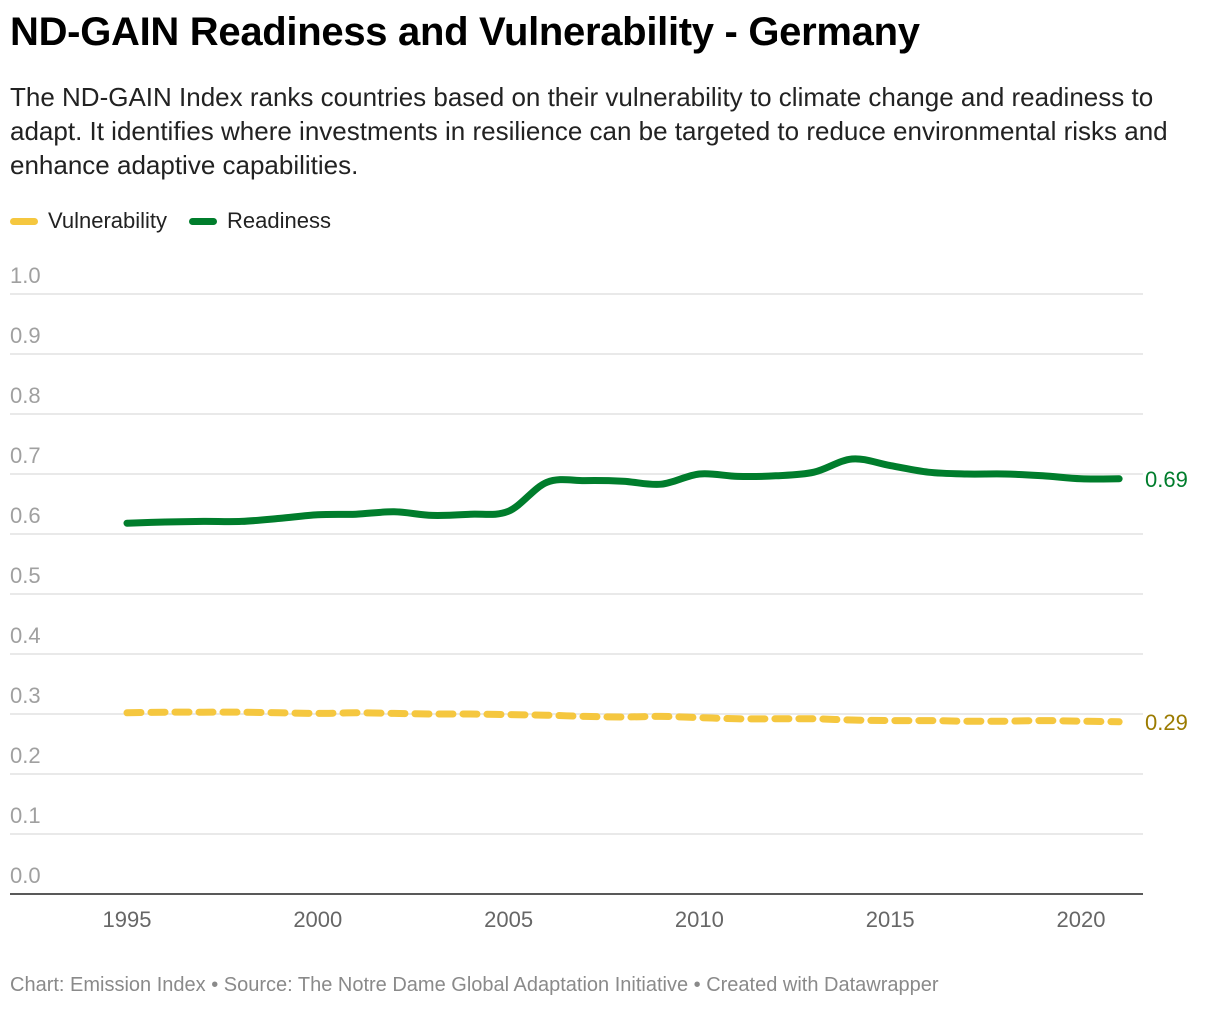  Describe the element at coordinates (508, 919) in the screenshot. I see `x-tick-label: 2005` at that location.